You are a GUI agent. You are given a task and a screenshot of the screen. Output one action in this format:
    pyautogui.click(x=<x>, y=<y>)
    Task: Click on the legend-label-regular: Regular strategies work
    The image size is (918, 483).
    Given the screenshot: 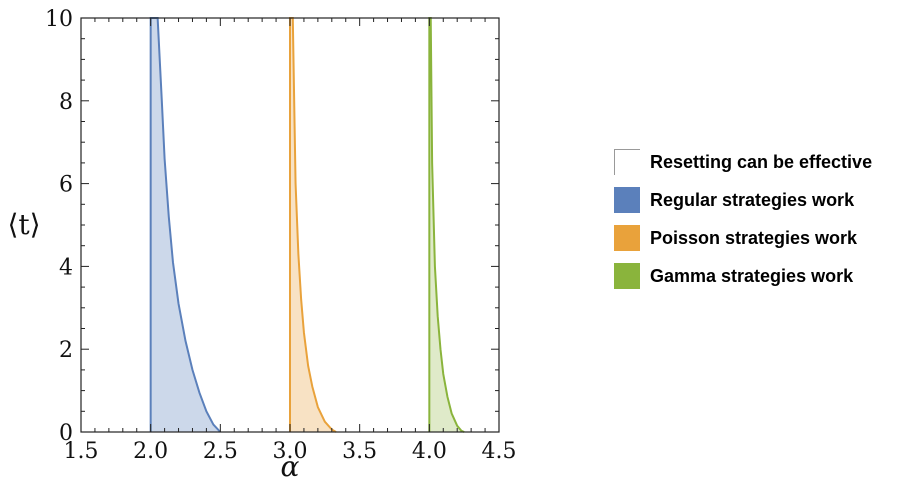 What is the action you would take?
    pyautogui.click(x=752, y=199)
    